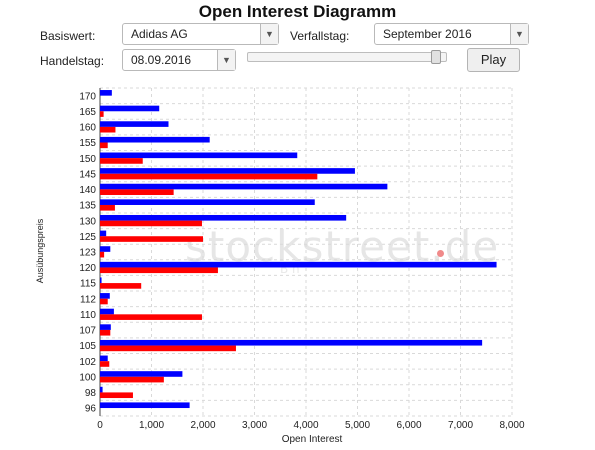 The image size is (595, 450). What do you see at coordinates (493, 60) in the screenshot?
I see `play-button: Play` at bounding box center [493, 60].